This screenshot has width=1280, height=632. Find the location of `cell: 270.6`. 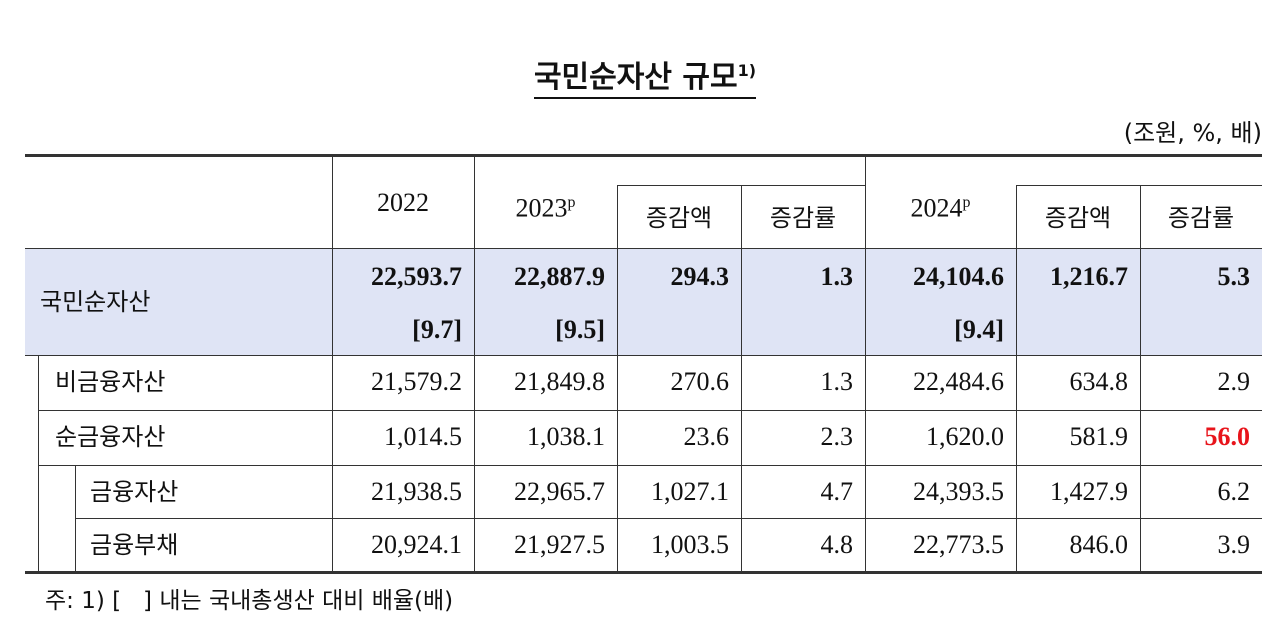

cell: 270.6 is located at coordinates (700, 381).